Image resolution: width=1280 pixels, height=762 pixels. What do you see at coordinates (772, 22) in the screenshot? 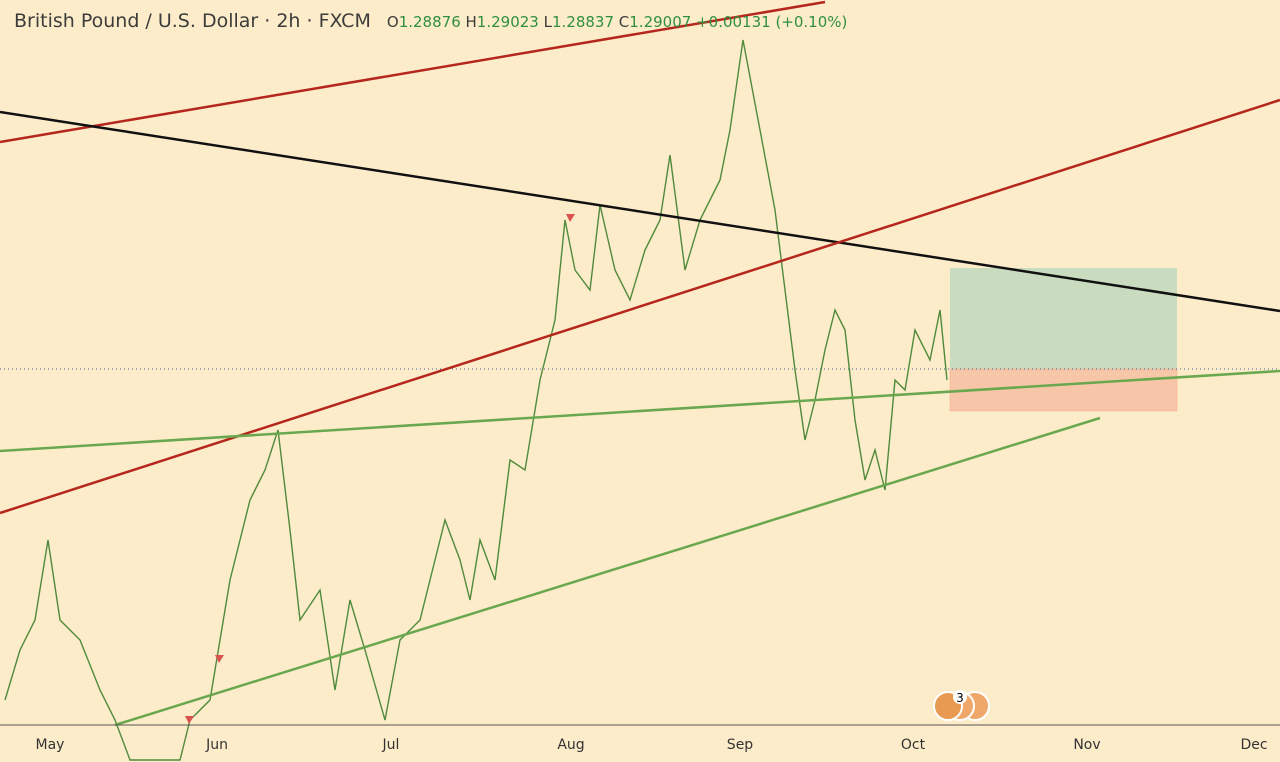
I see `change: +0.00131 (+0.10%)` at bounding box center [772, 22].